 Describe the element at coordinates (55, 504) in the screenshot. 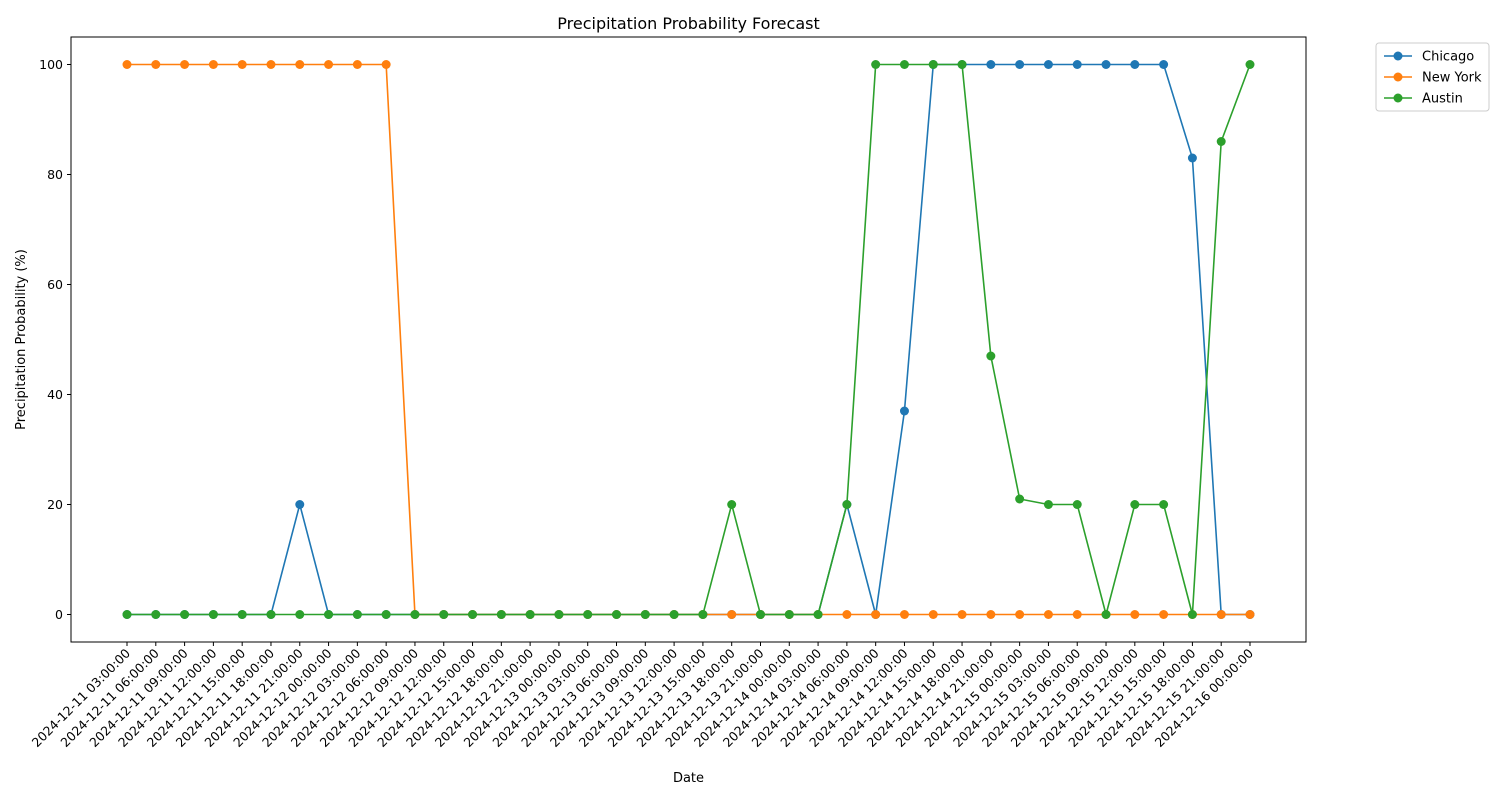

I see `y-tick-label: 20` at that location.